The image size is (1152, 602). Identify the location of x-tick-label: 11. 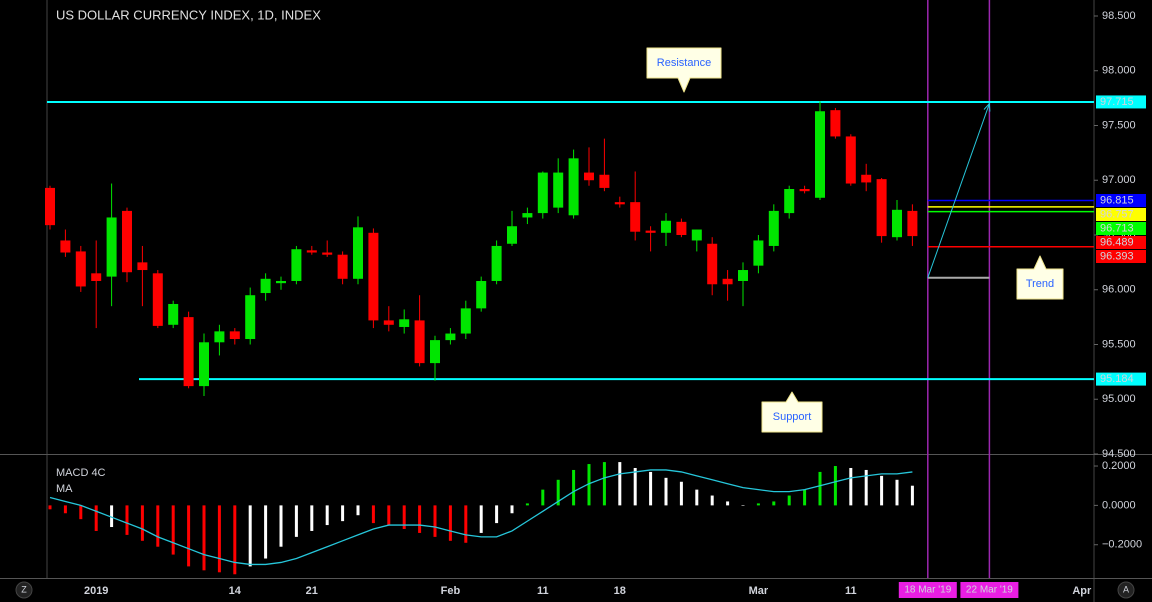
(851, 591).